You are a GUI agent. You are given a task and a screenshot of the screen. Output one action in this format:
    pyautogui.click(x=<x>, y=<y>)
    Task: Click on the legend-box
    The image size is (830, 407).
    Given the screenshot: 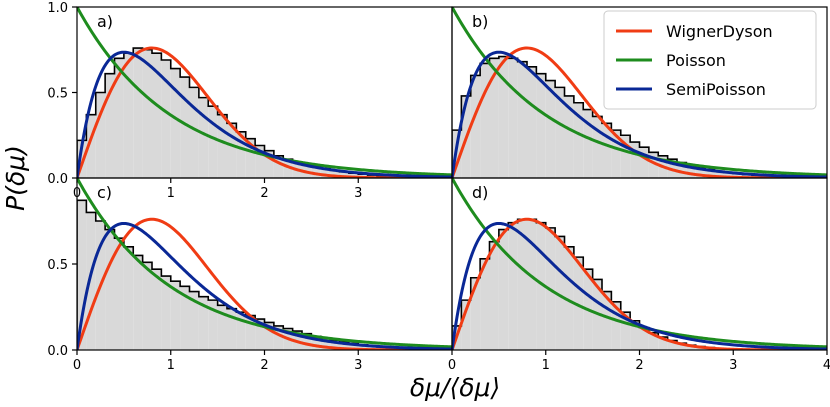 What is the action you would take?
    pyautogui.click(x=710, y=60)
    